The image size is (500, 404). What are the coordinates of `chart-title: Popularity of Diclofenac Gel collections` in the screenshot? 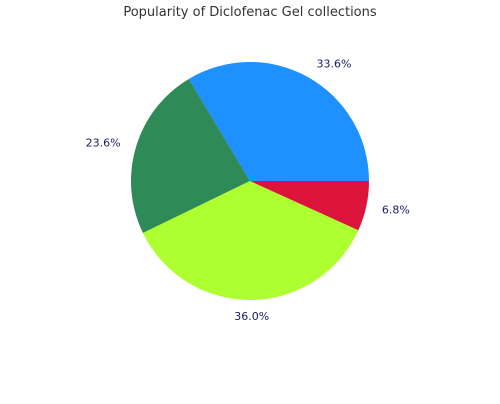 It's located at (250, 12).